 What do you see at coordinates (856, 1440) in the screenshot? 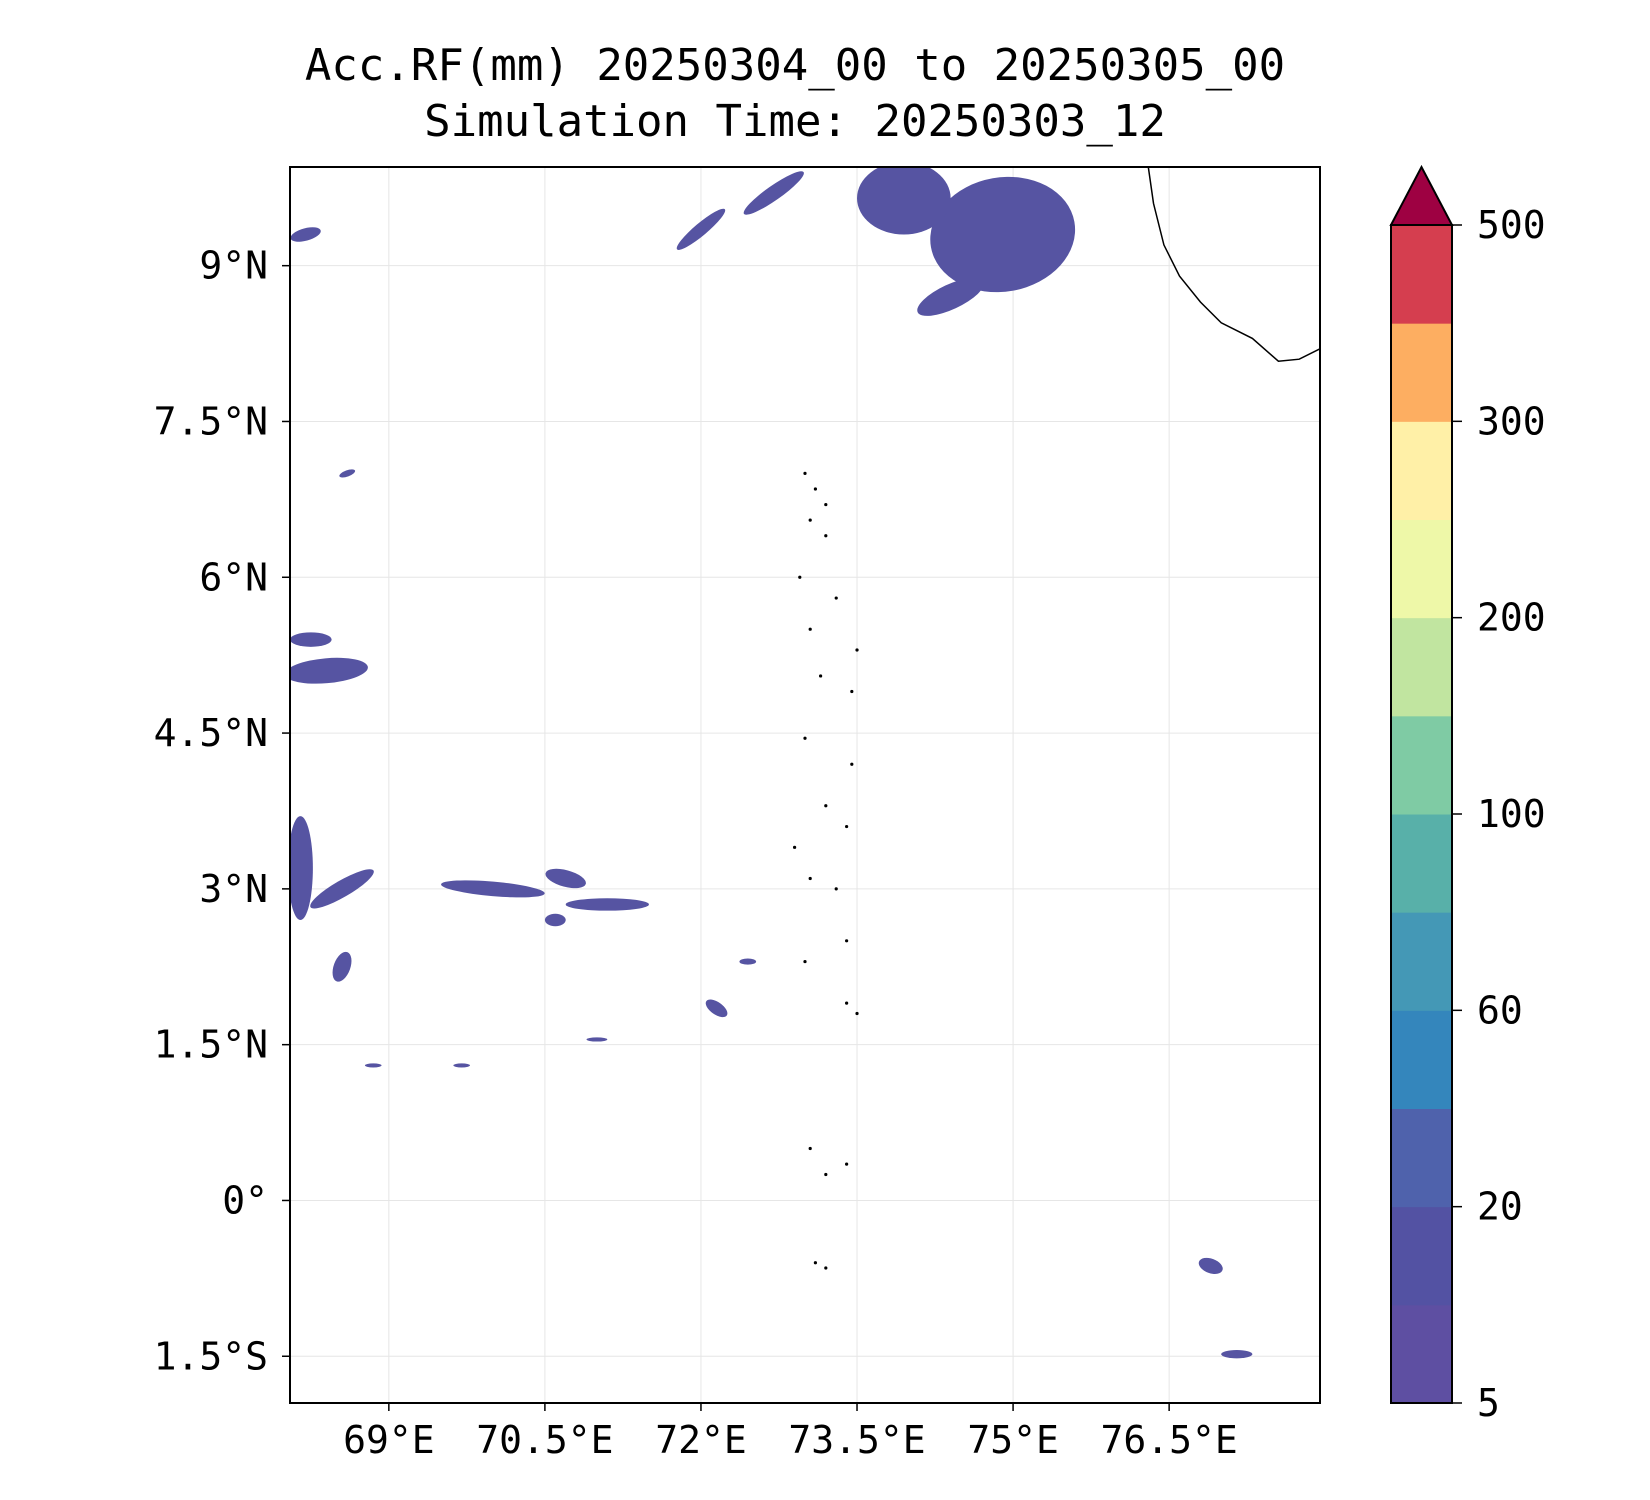
I see `x-tick-label: 73.5°E` at bounding box center [856, 1440].